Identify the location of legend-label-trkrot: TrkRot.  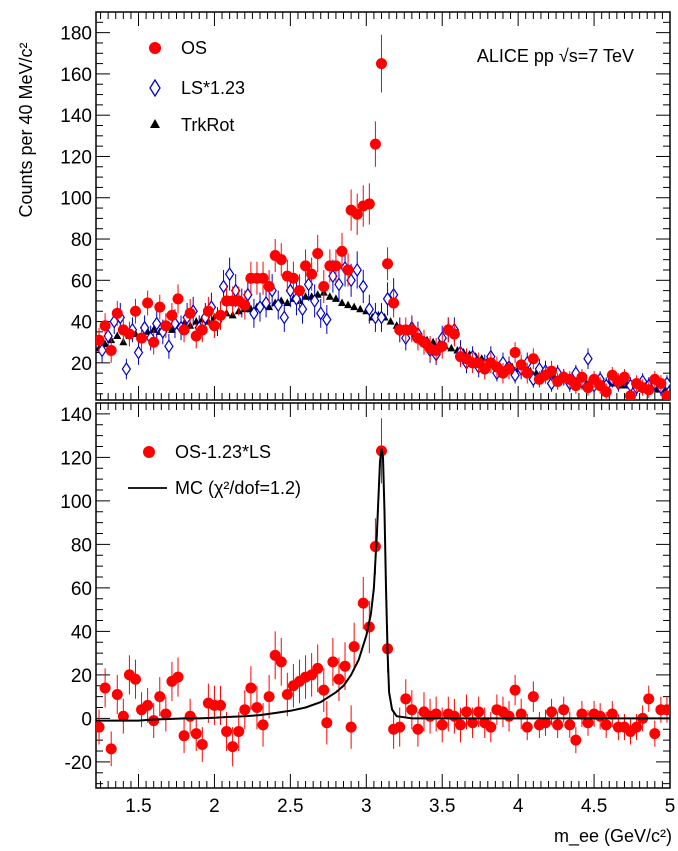
(207, 125).